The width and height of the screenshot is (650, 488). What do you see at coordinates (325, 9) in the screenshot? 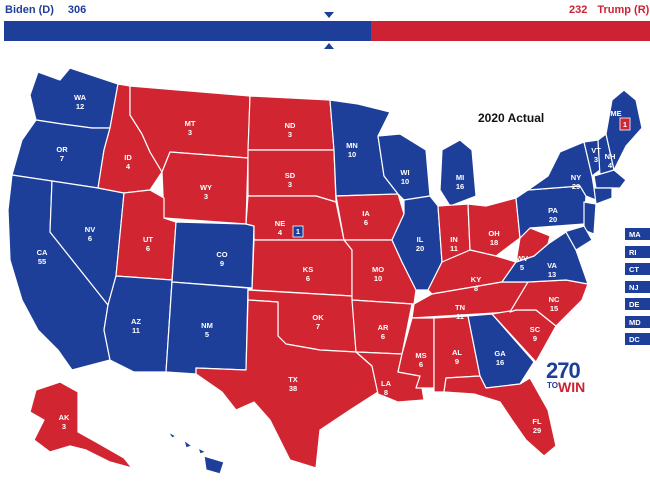
I see `tally-header: Biden (D) 306 232 Trump (R)` at bounding box center [325, 9].